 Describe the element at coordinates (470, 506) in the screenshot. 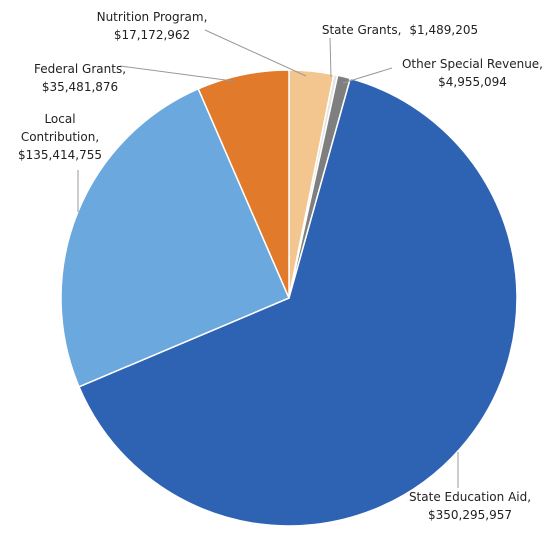

I see `slice-label: State Education Aid, $350,295,957` at that location.